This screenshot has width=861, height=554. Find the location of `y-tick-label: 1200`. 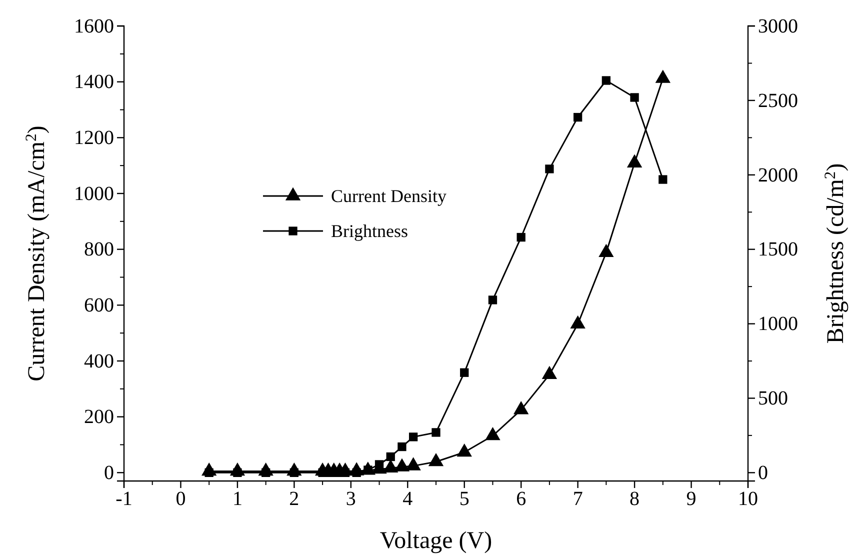

y-tick-label: 1200 is located at coordinates (94, 138).